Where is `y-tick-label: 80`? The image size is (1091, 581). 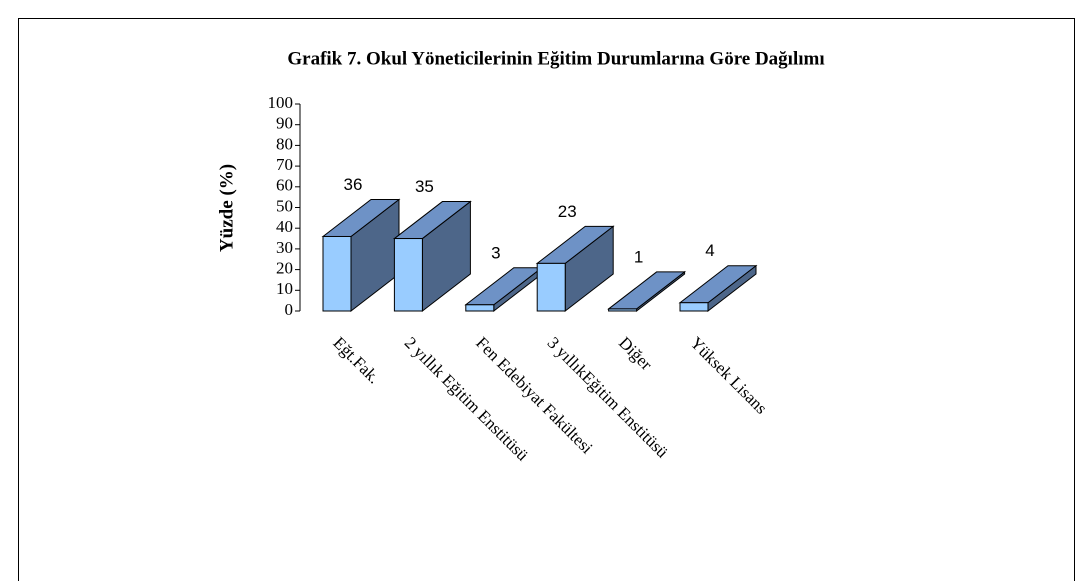
y-tick-label: 80 is located at coordinates (284, 143).